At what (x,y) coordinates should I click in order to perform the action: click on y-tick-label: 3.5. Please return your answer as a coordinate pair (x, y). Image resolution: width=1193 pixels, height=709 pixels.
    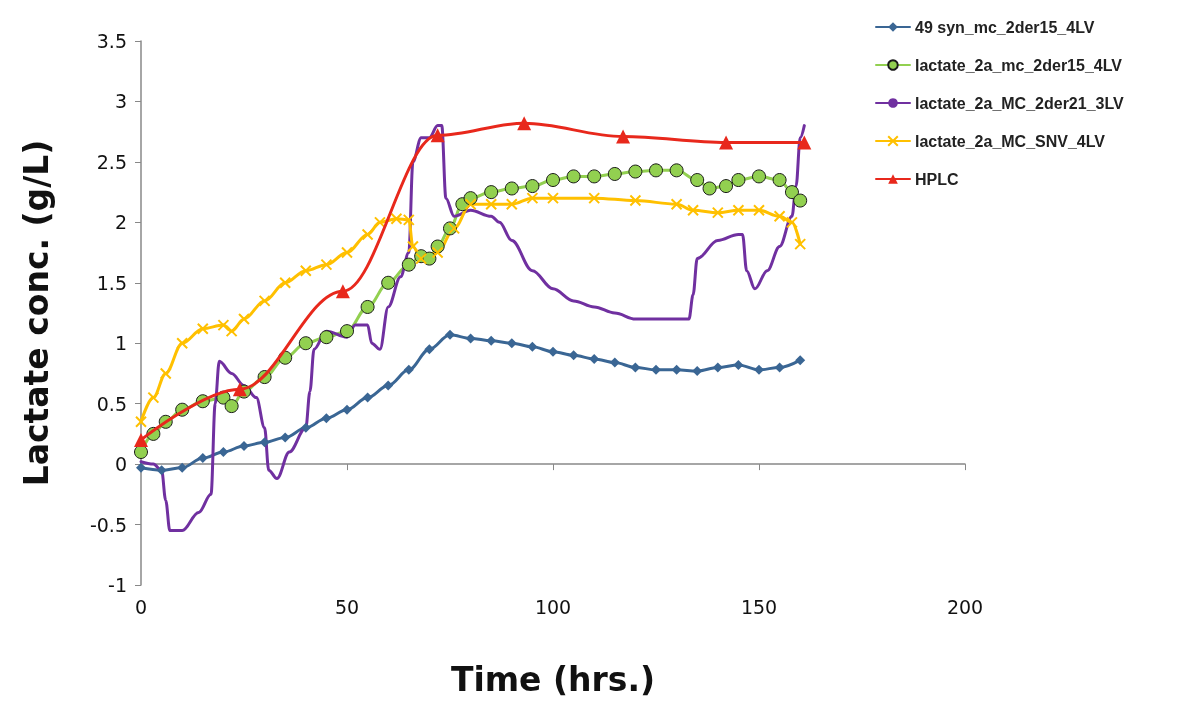
    Looking at the image, I should click on (111, 41).